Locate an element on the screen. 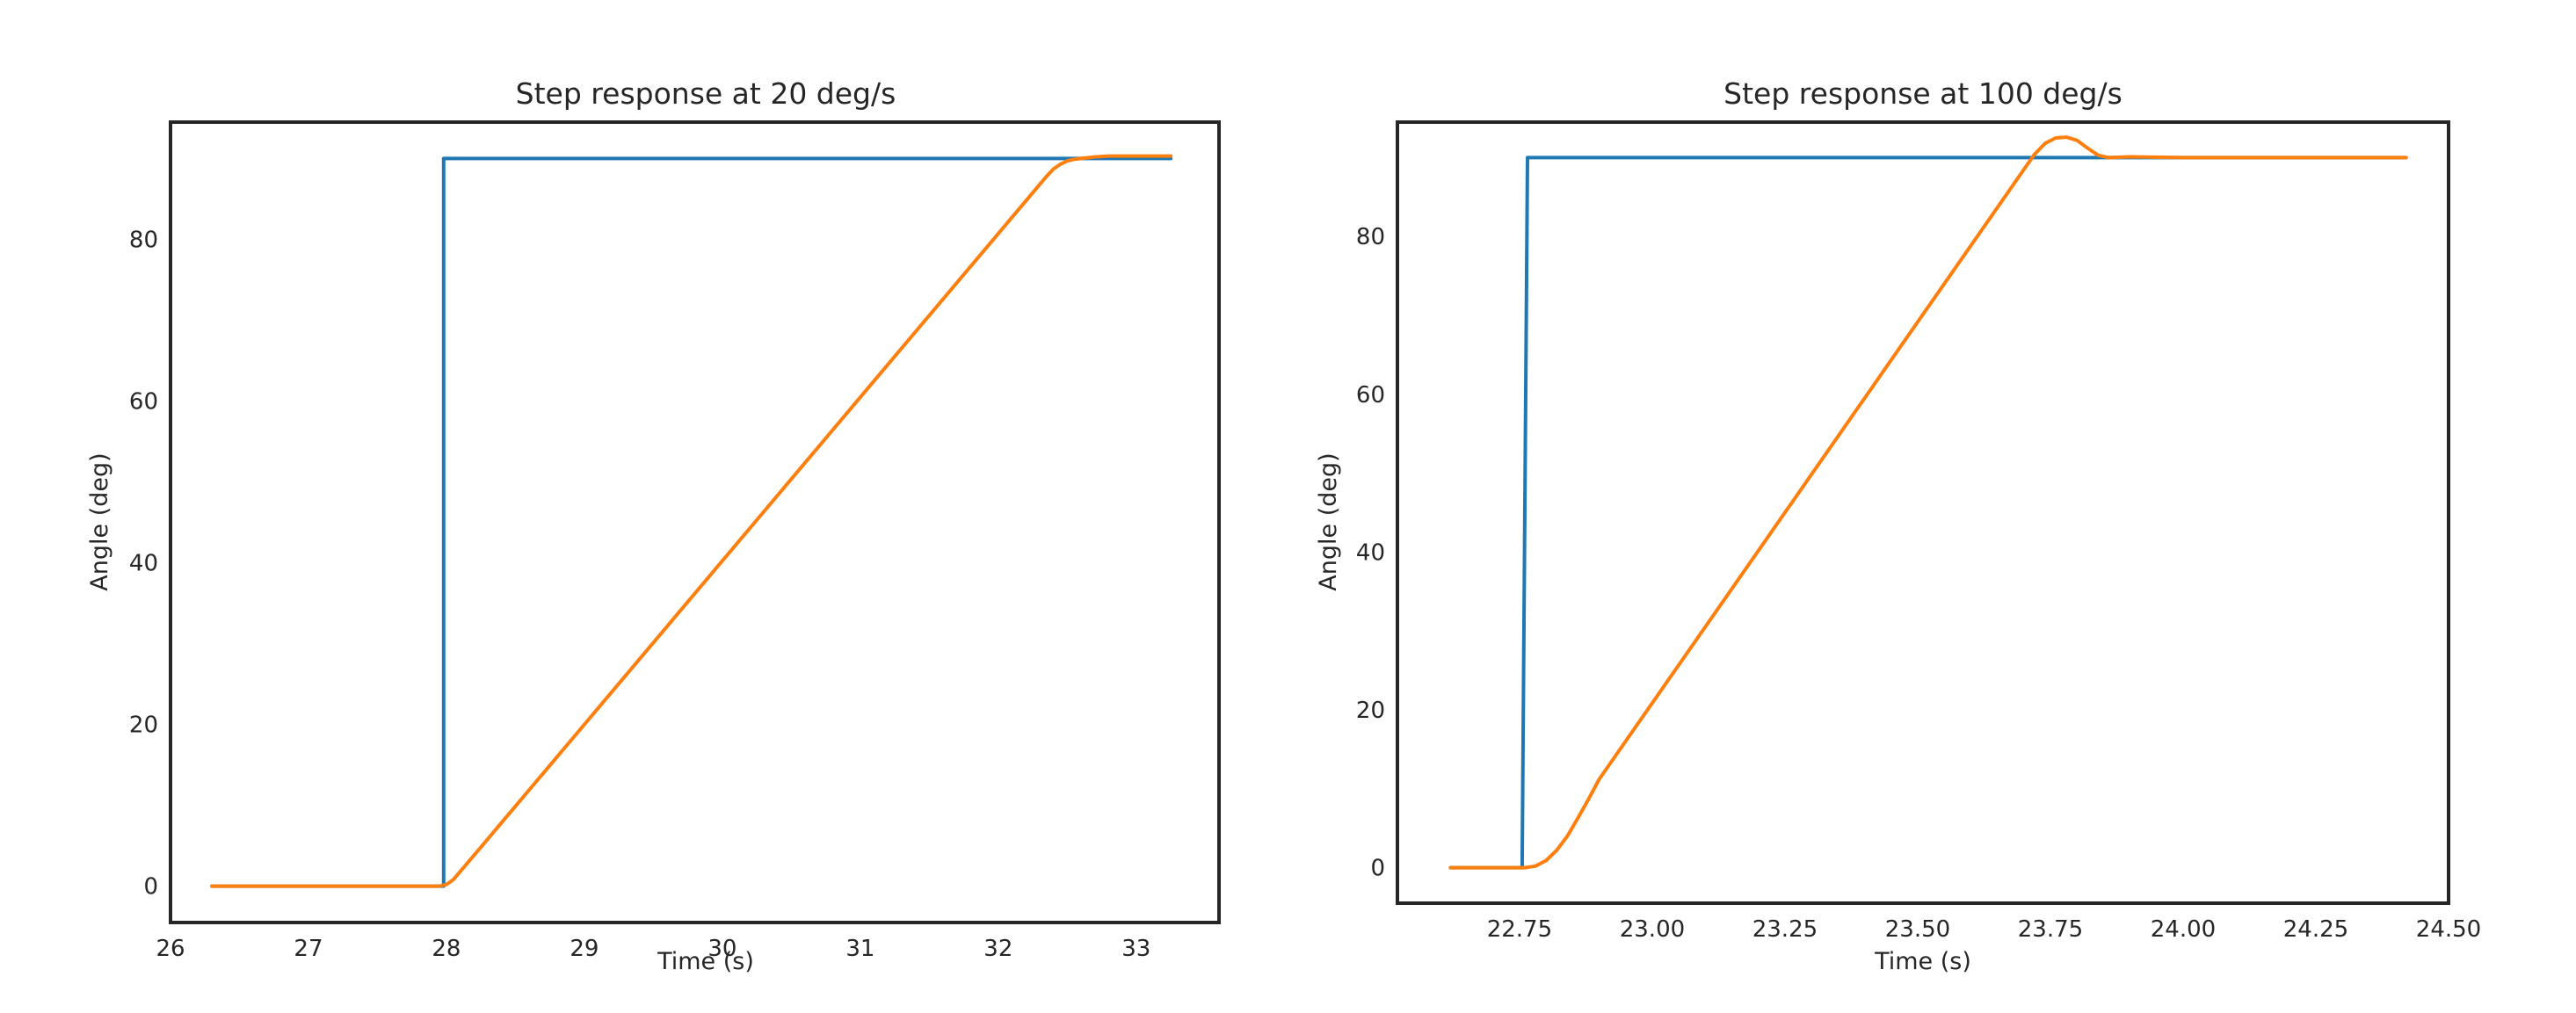  x-tick-label: 29 is located at coordinates (584, 949).